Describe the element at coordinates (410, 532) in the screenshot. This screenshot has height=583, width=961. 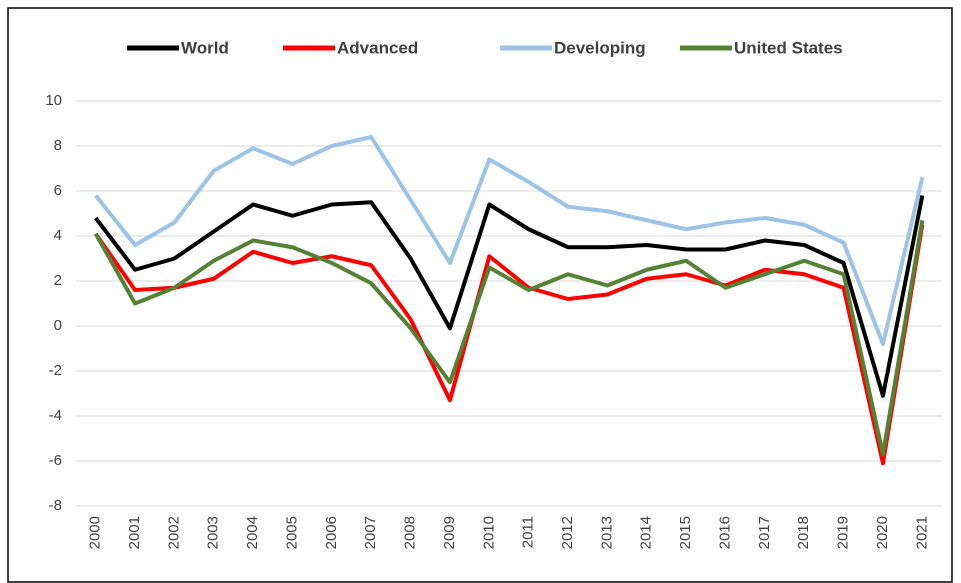
I see `x-tick-label: 2008` at that location.